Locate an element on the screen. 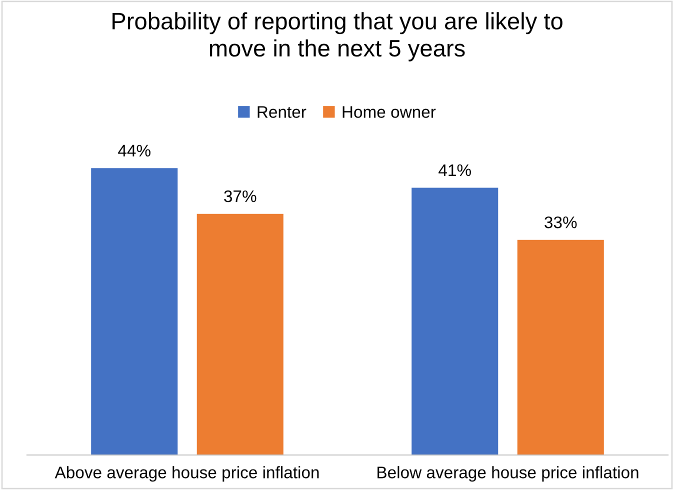 The height and width of the screenshot is (490, 674). x-tick-label: Above average house price inflation is located at coordinates (186, 474).